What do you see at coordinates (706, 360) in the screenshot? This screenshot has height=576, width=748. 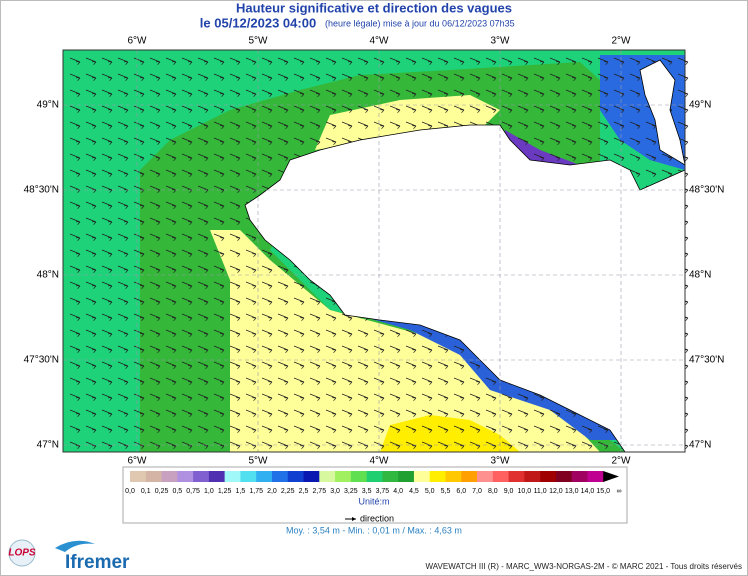 I see `lat-label-right: 47°30'N` at bounding box center [706, 360].